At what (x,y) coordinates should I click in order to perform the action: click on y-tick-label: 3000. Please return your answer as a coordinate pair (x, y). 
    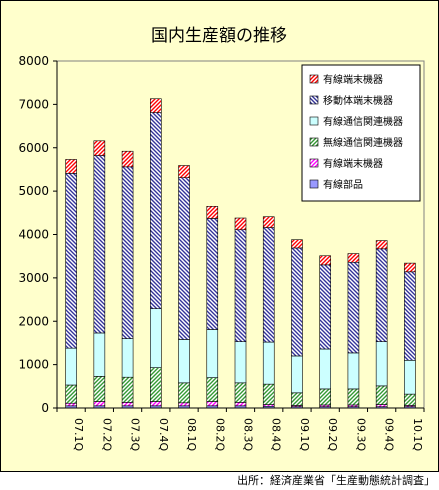
    Looking at the image, I should click on (33, 278).